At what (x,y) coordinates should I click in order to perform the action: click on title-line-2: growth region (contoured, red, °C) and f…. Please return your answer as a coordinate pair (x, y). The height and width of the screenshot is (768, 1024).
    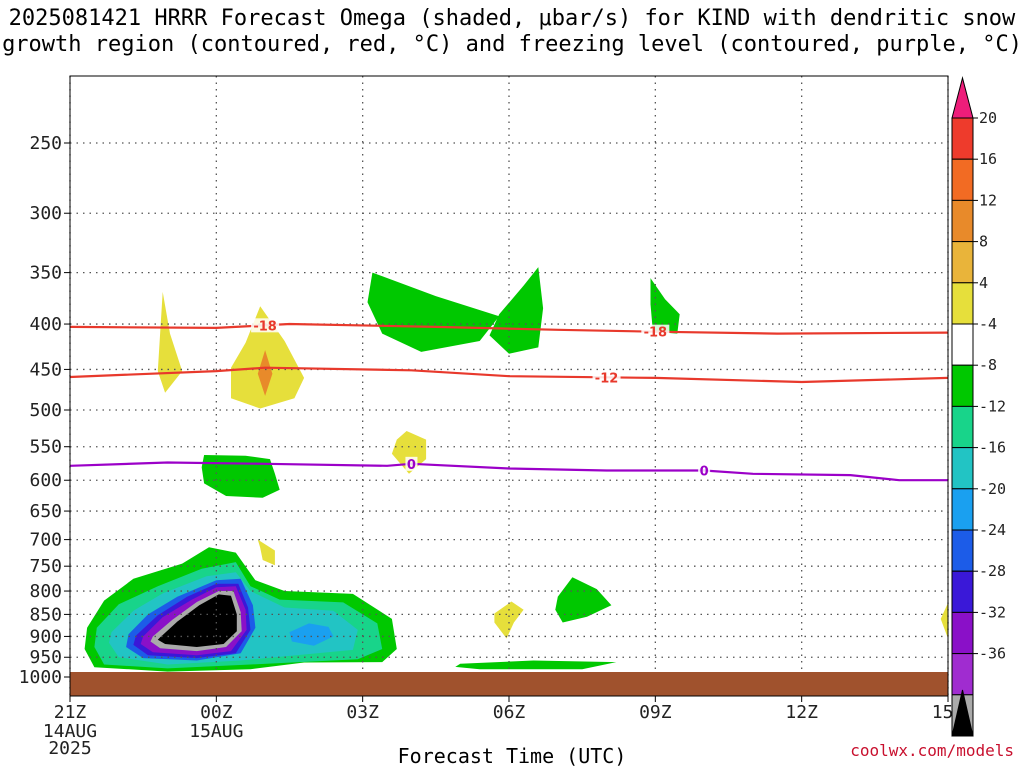
    Looking at the image, I should click on (512, 44).